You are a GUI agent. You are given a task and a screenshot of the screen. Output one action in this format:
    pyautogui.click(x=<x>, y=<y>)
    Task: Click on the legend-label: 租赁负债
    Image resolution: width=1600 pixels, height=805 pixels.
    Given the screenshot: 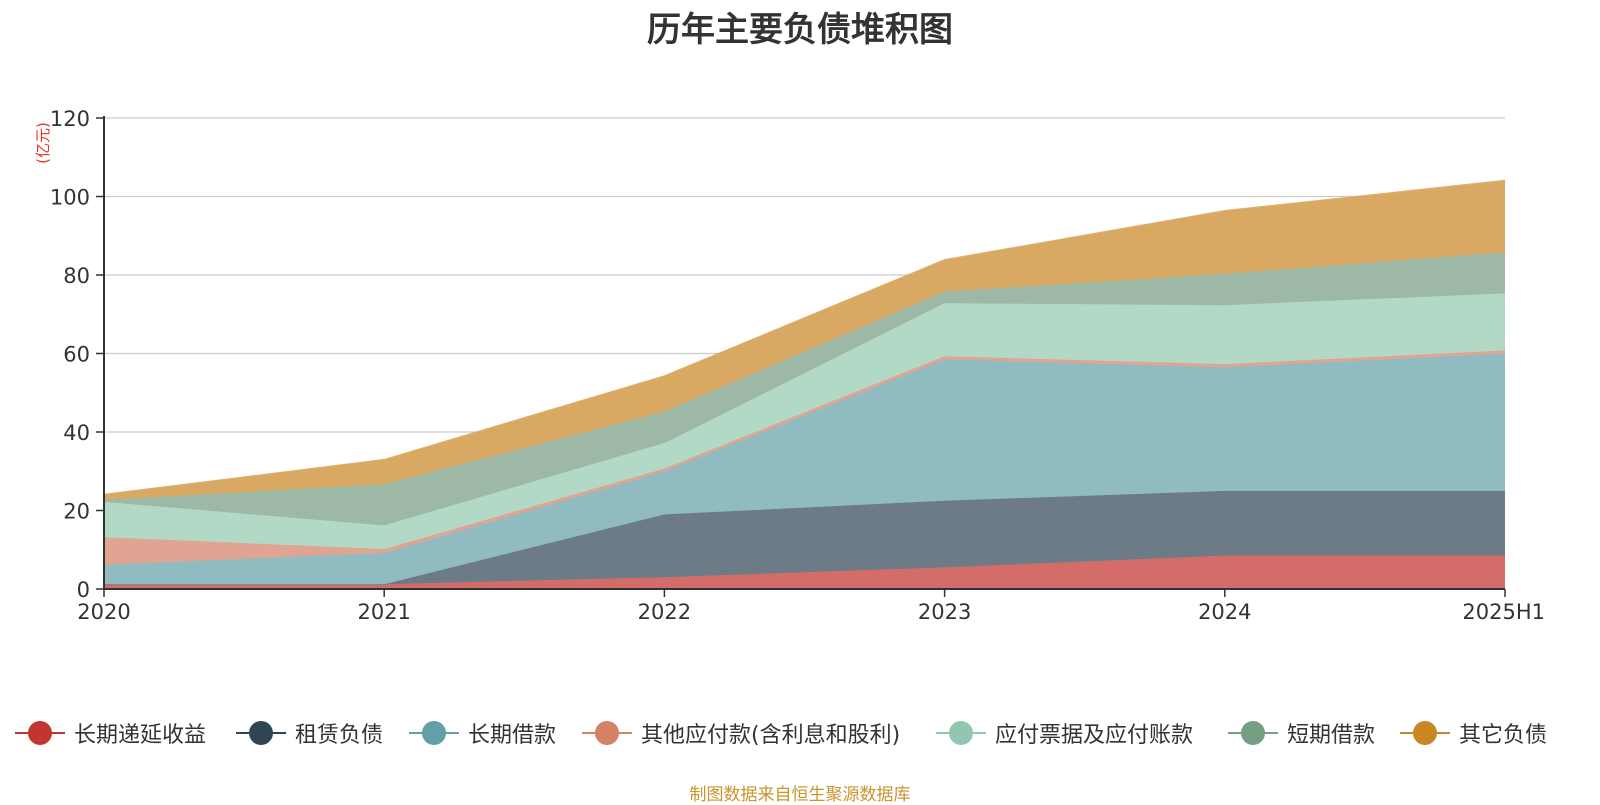 What is the action you would take?
    pyautogui.click(x=339, y=735)
    